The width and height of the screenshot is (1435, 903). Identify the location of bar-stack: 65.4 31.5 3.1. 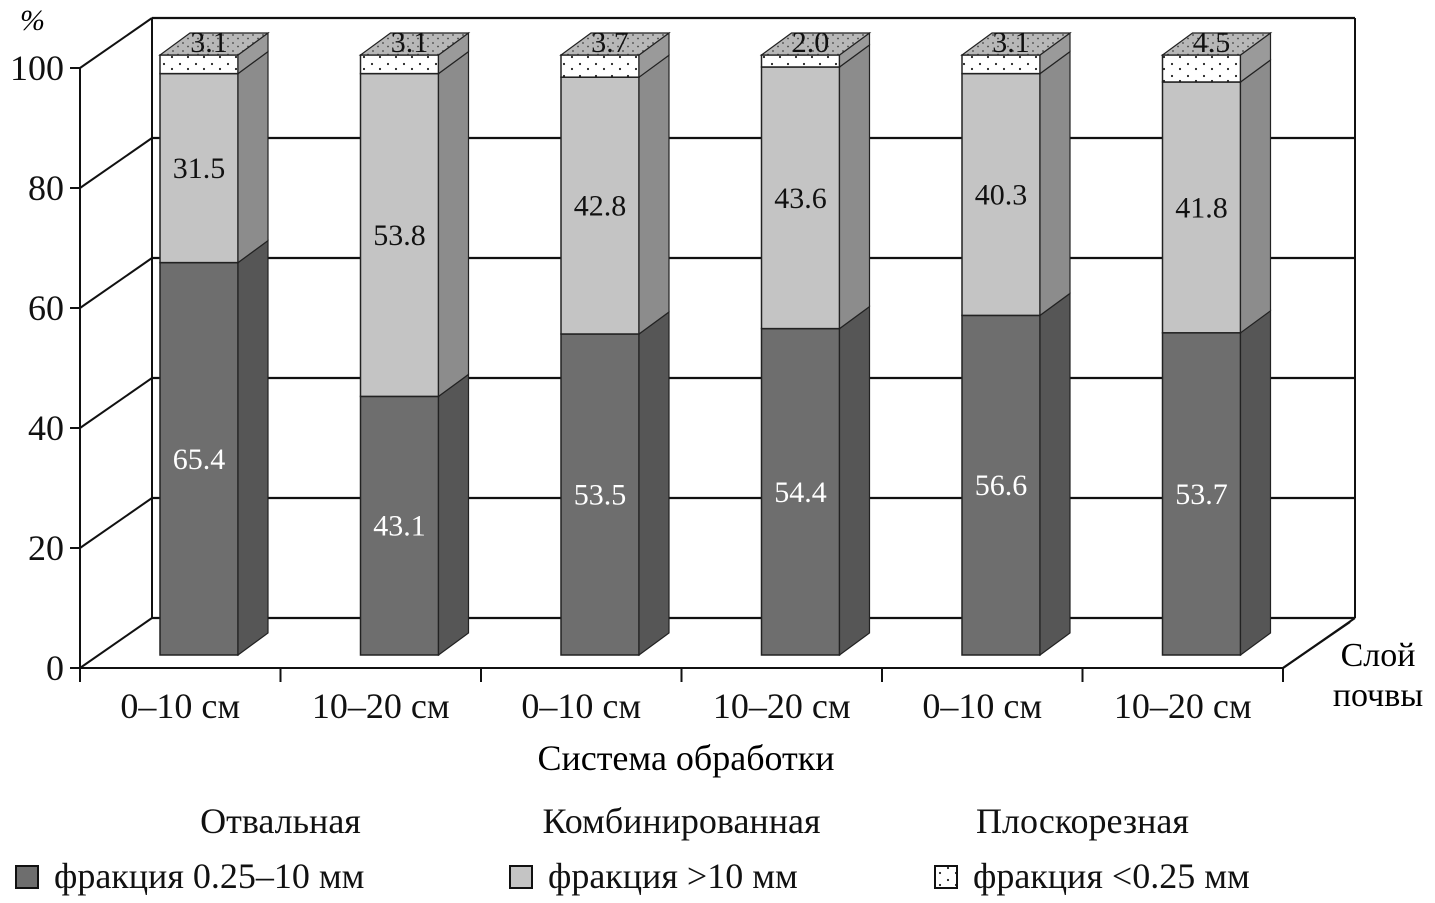
(214, 341).